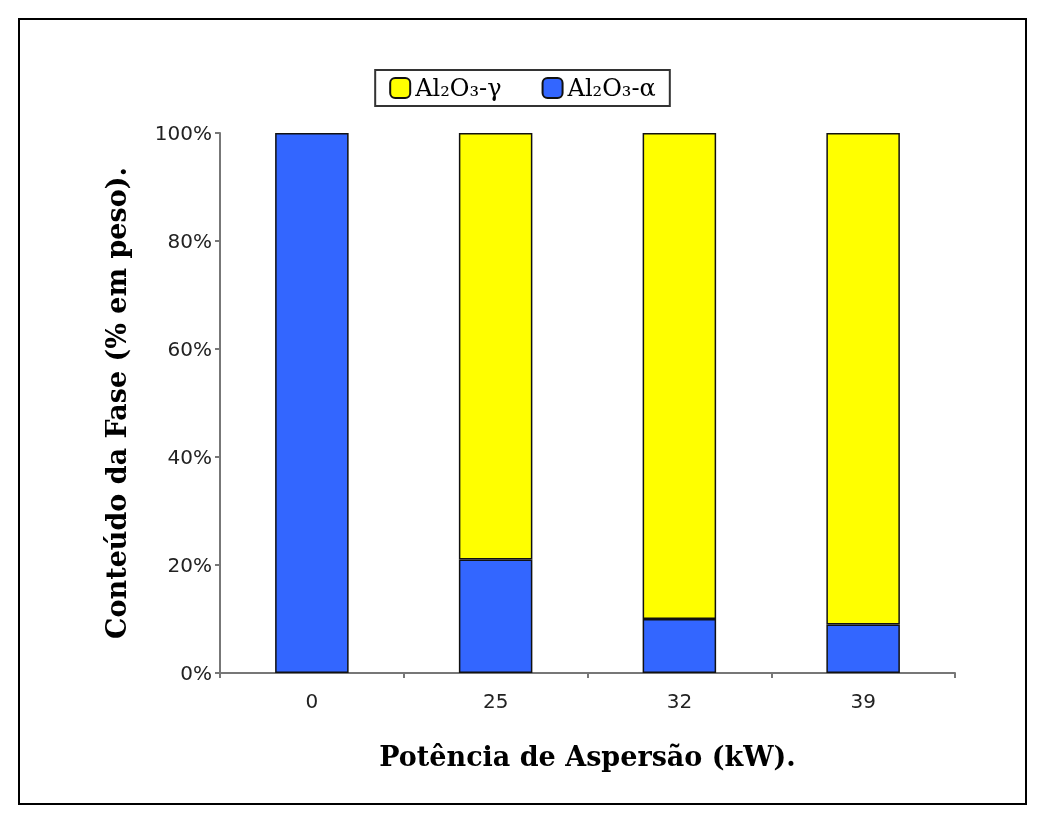 Image resolution: width=1045 pixels, height=821 pixels. I want to click on legend-label: Al₂O₃-γ, so click(458, 88).